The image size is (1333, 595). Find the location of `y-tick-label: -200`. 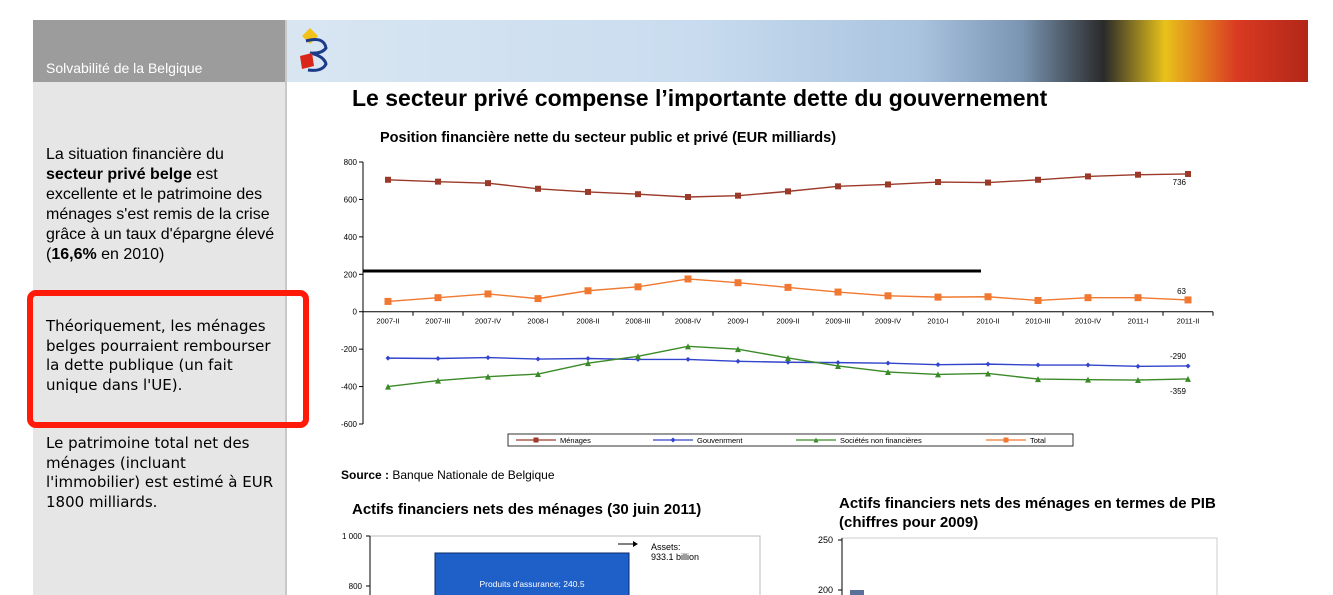

y-tick-label: -200 is located at coordinates (349, 349).